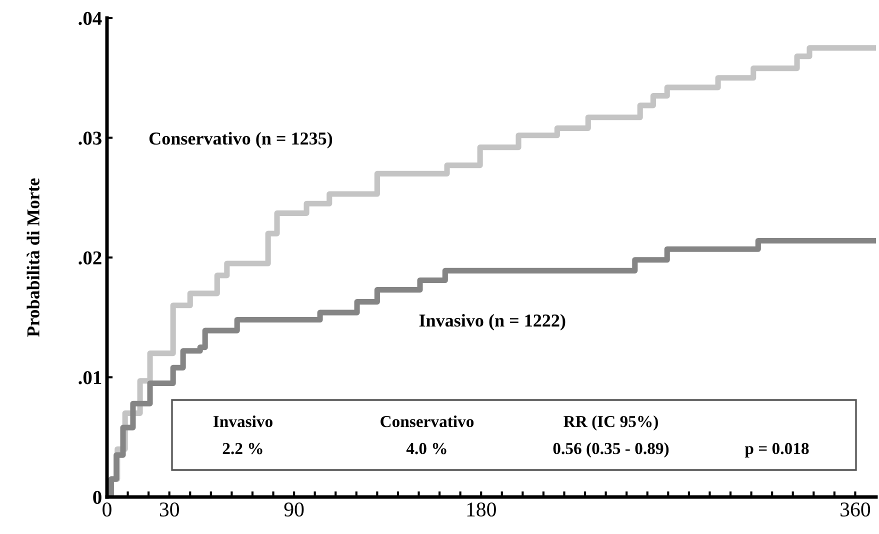 This screenshot has height=534, width=879. I want to click on y-tick-label: .01, so click(90, 377).